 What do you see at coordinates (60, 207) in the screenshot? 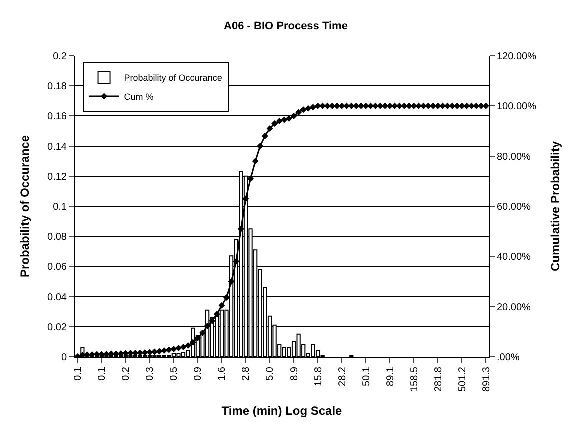
I see `y-tick-label: 0.1` at bounding box center [60, 207].